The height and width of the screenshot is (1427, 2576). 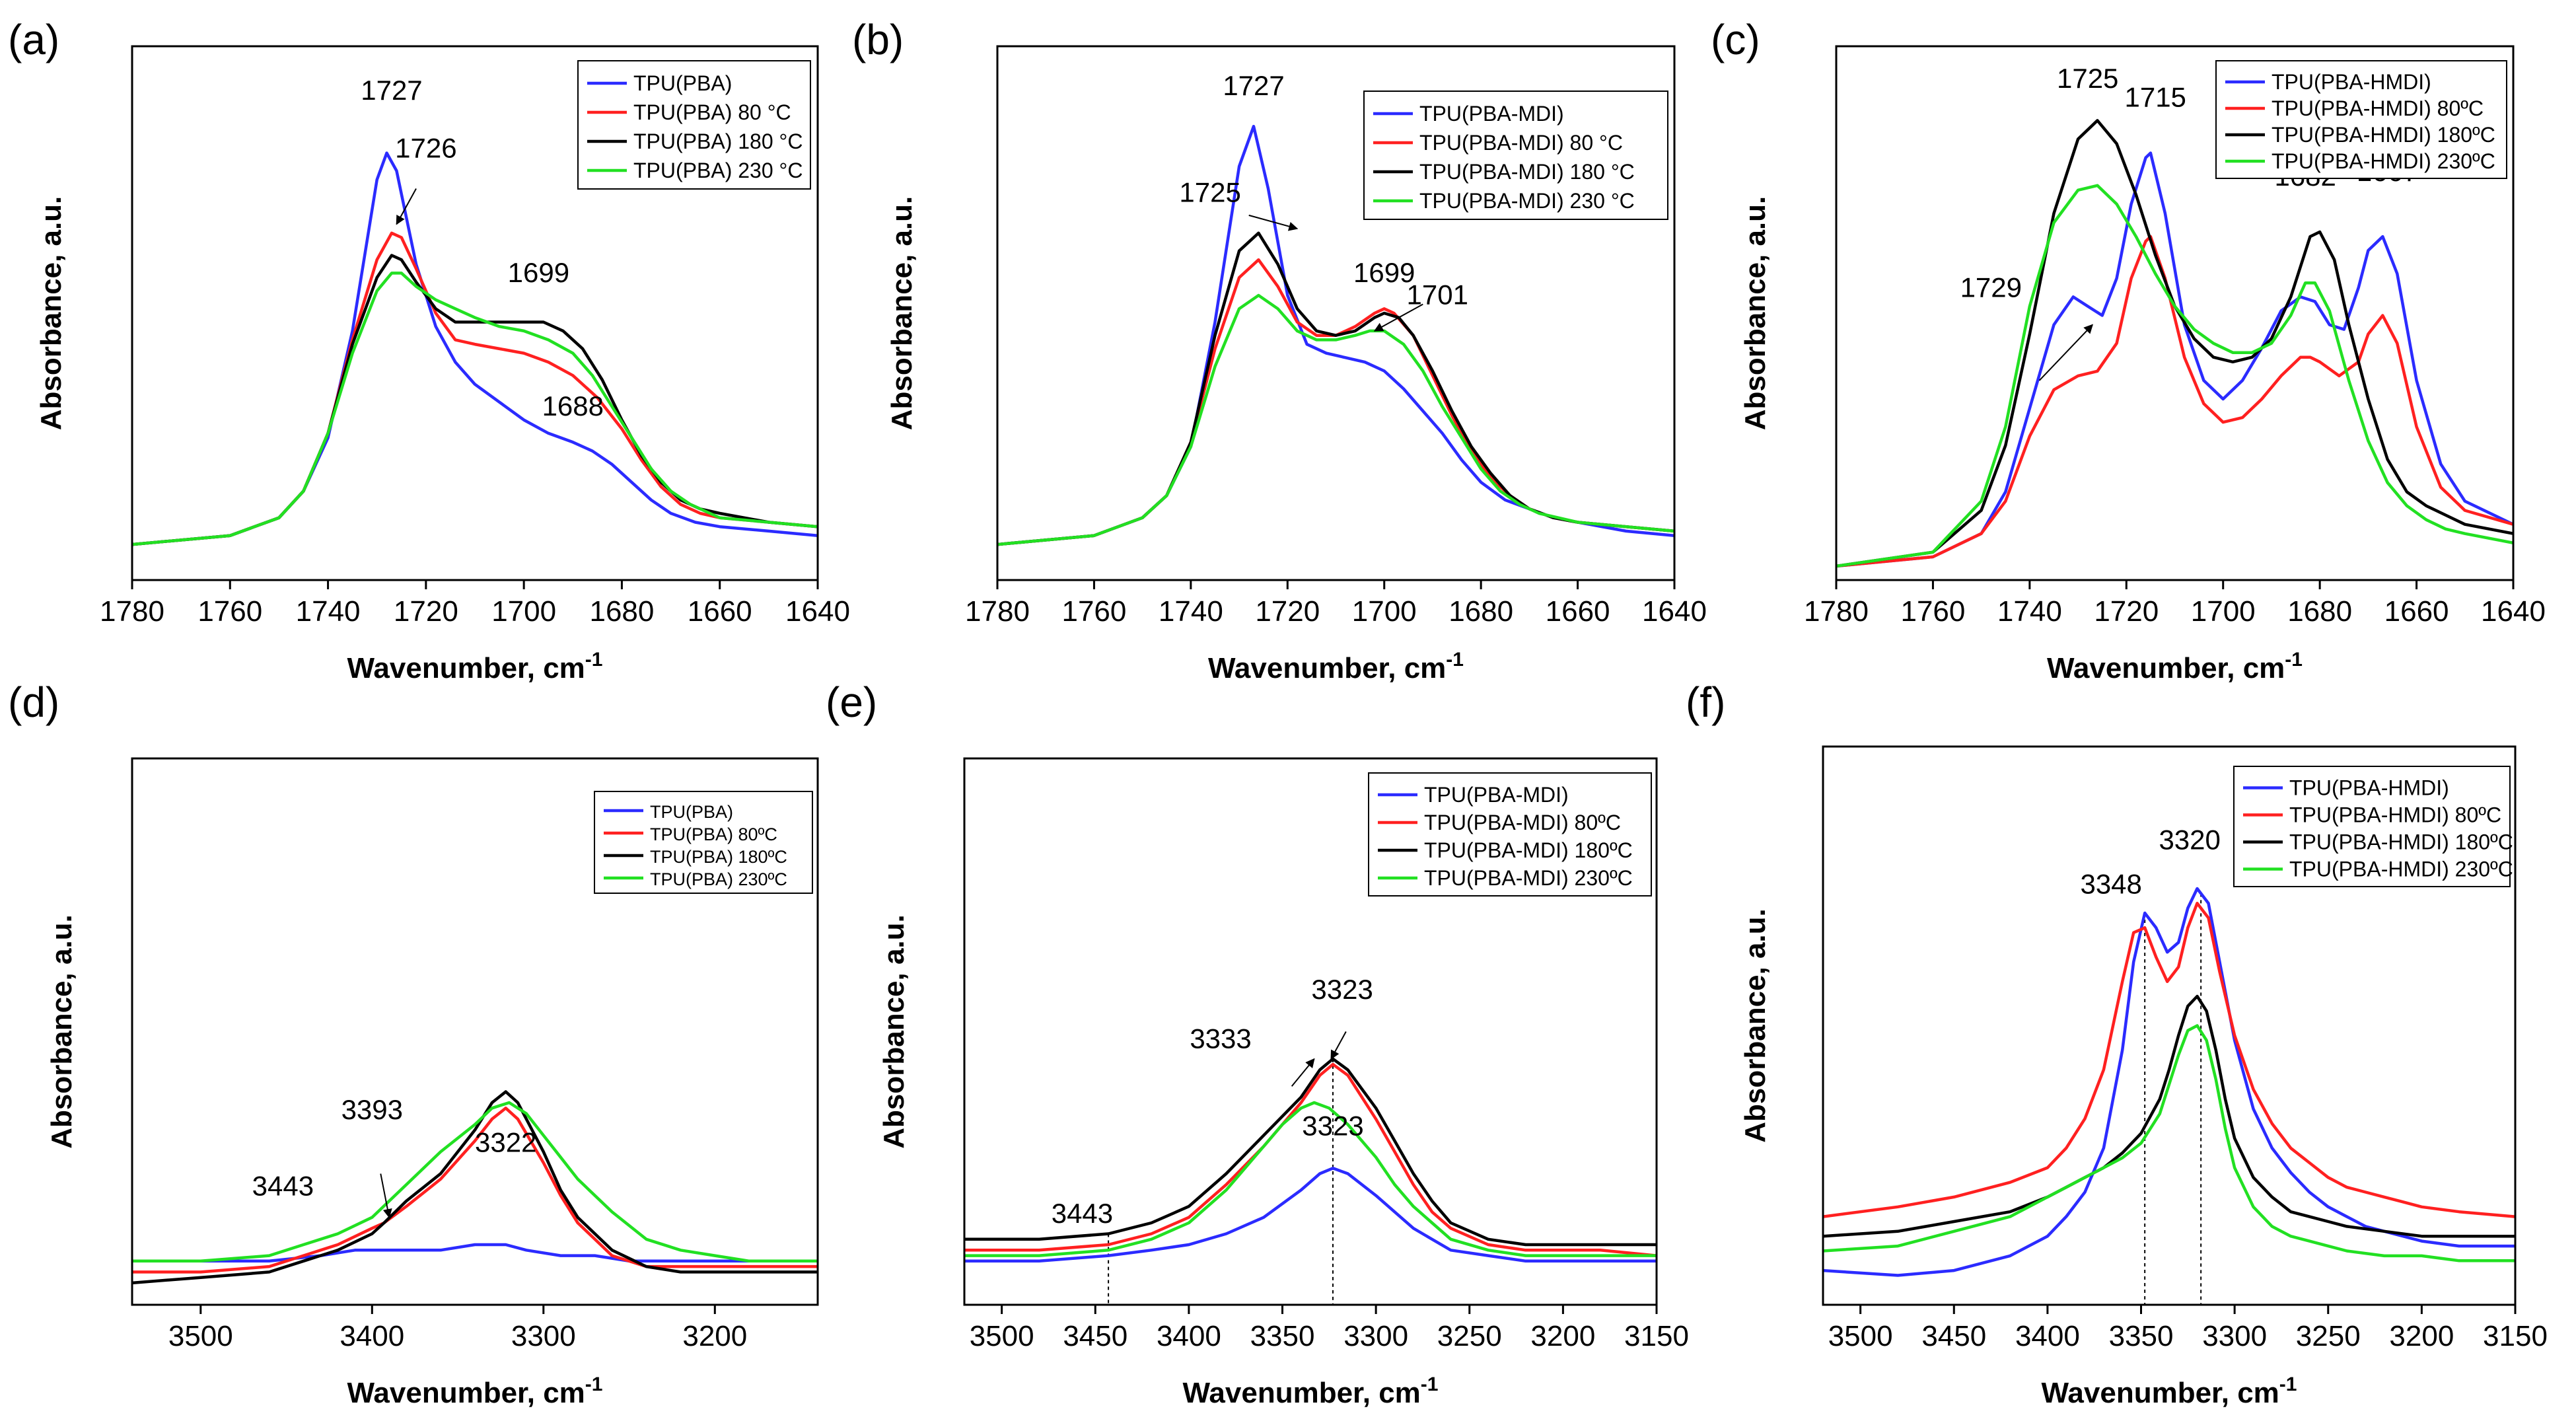 I want to click on legend-label: TPU(PBA-HMDI) 230ºC, so click(x=2383, y=161).